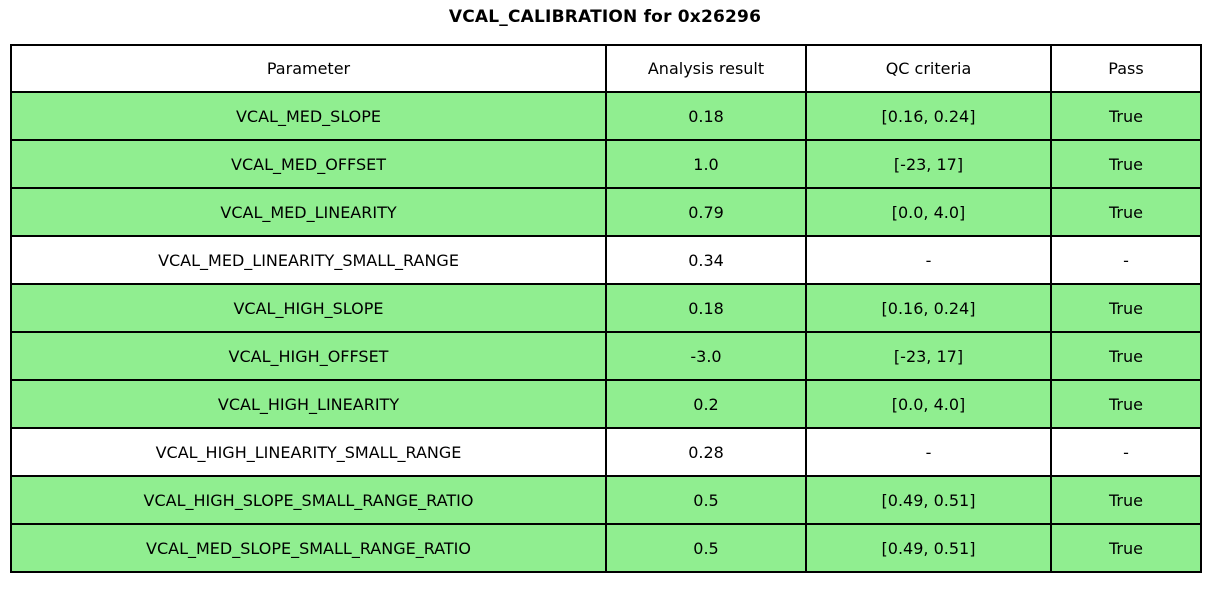  What do you see at coordinates (308, 260) in the screenshot?
I see `cell-parameter: VCAL_MED_LINEARITY_SMALL_RANGE` at bounding box center [308, 260].